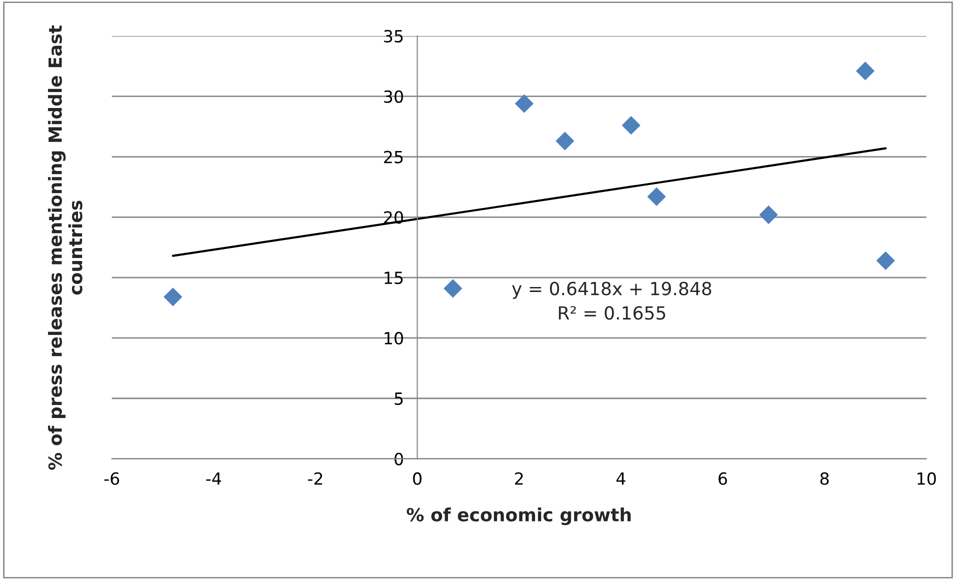 The height and width of the screenshot is (580, 956). Describe the element at coordinates (398, 459) in the screenshot. I see `y-tick-label: 0` at that location.